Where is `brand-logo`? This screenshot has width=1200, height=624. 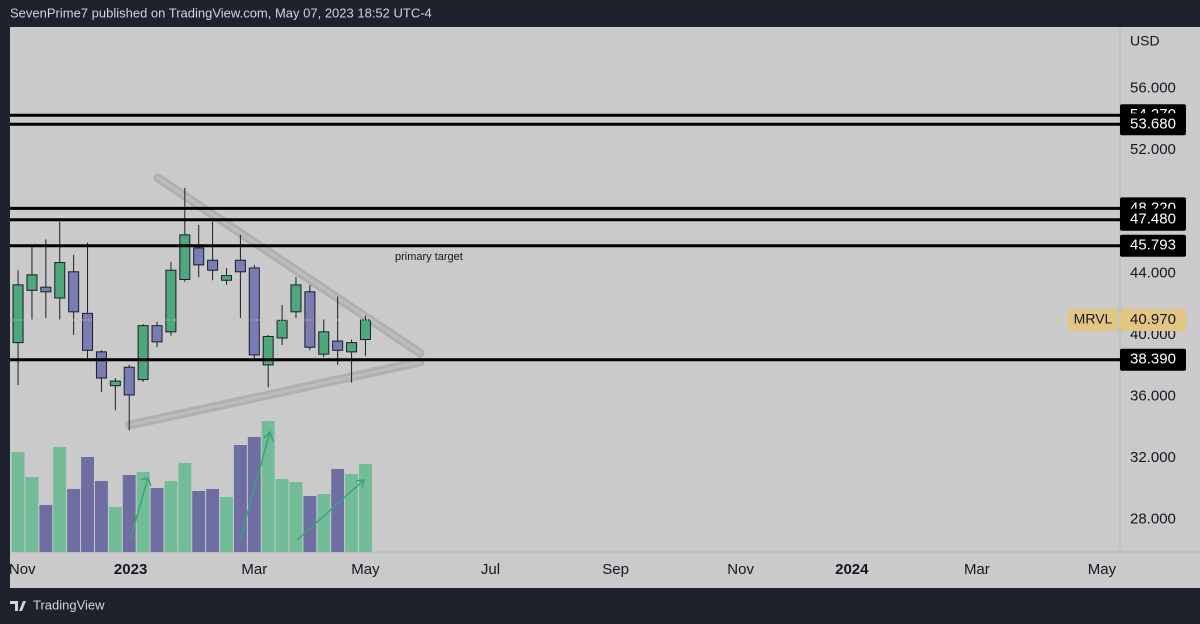 brand-logo is located at coordinates (18, 606).